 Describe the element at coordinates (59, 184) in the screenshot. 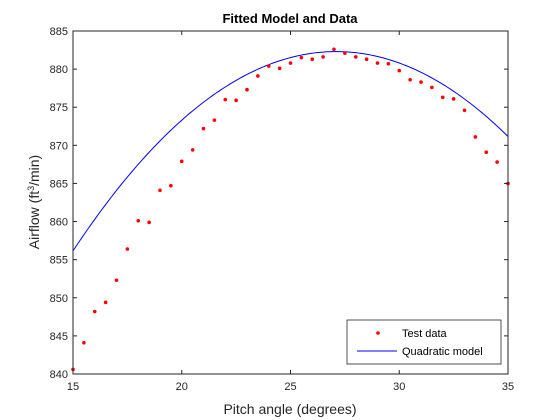

I see `y-tick-label: 865` at that location.